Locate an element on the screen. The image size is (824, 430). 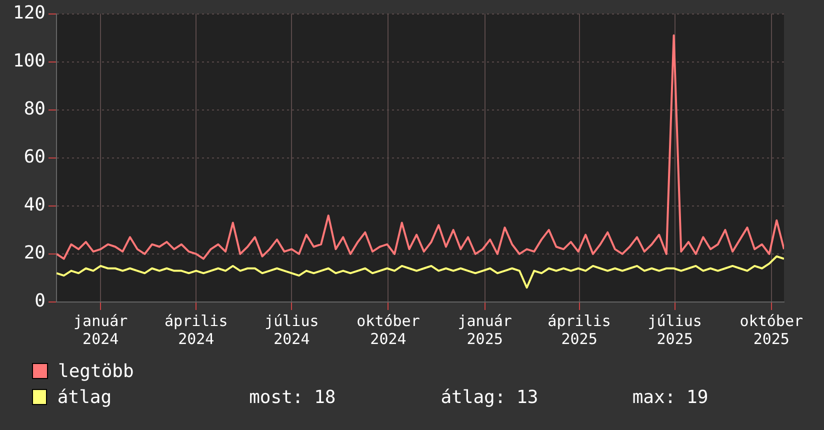
legend-label: átlag is located at coordinates (85, 397).